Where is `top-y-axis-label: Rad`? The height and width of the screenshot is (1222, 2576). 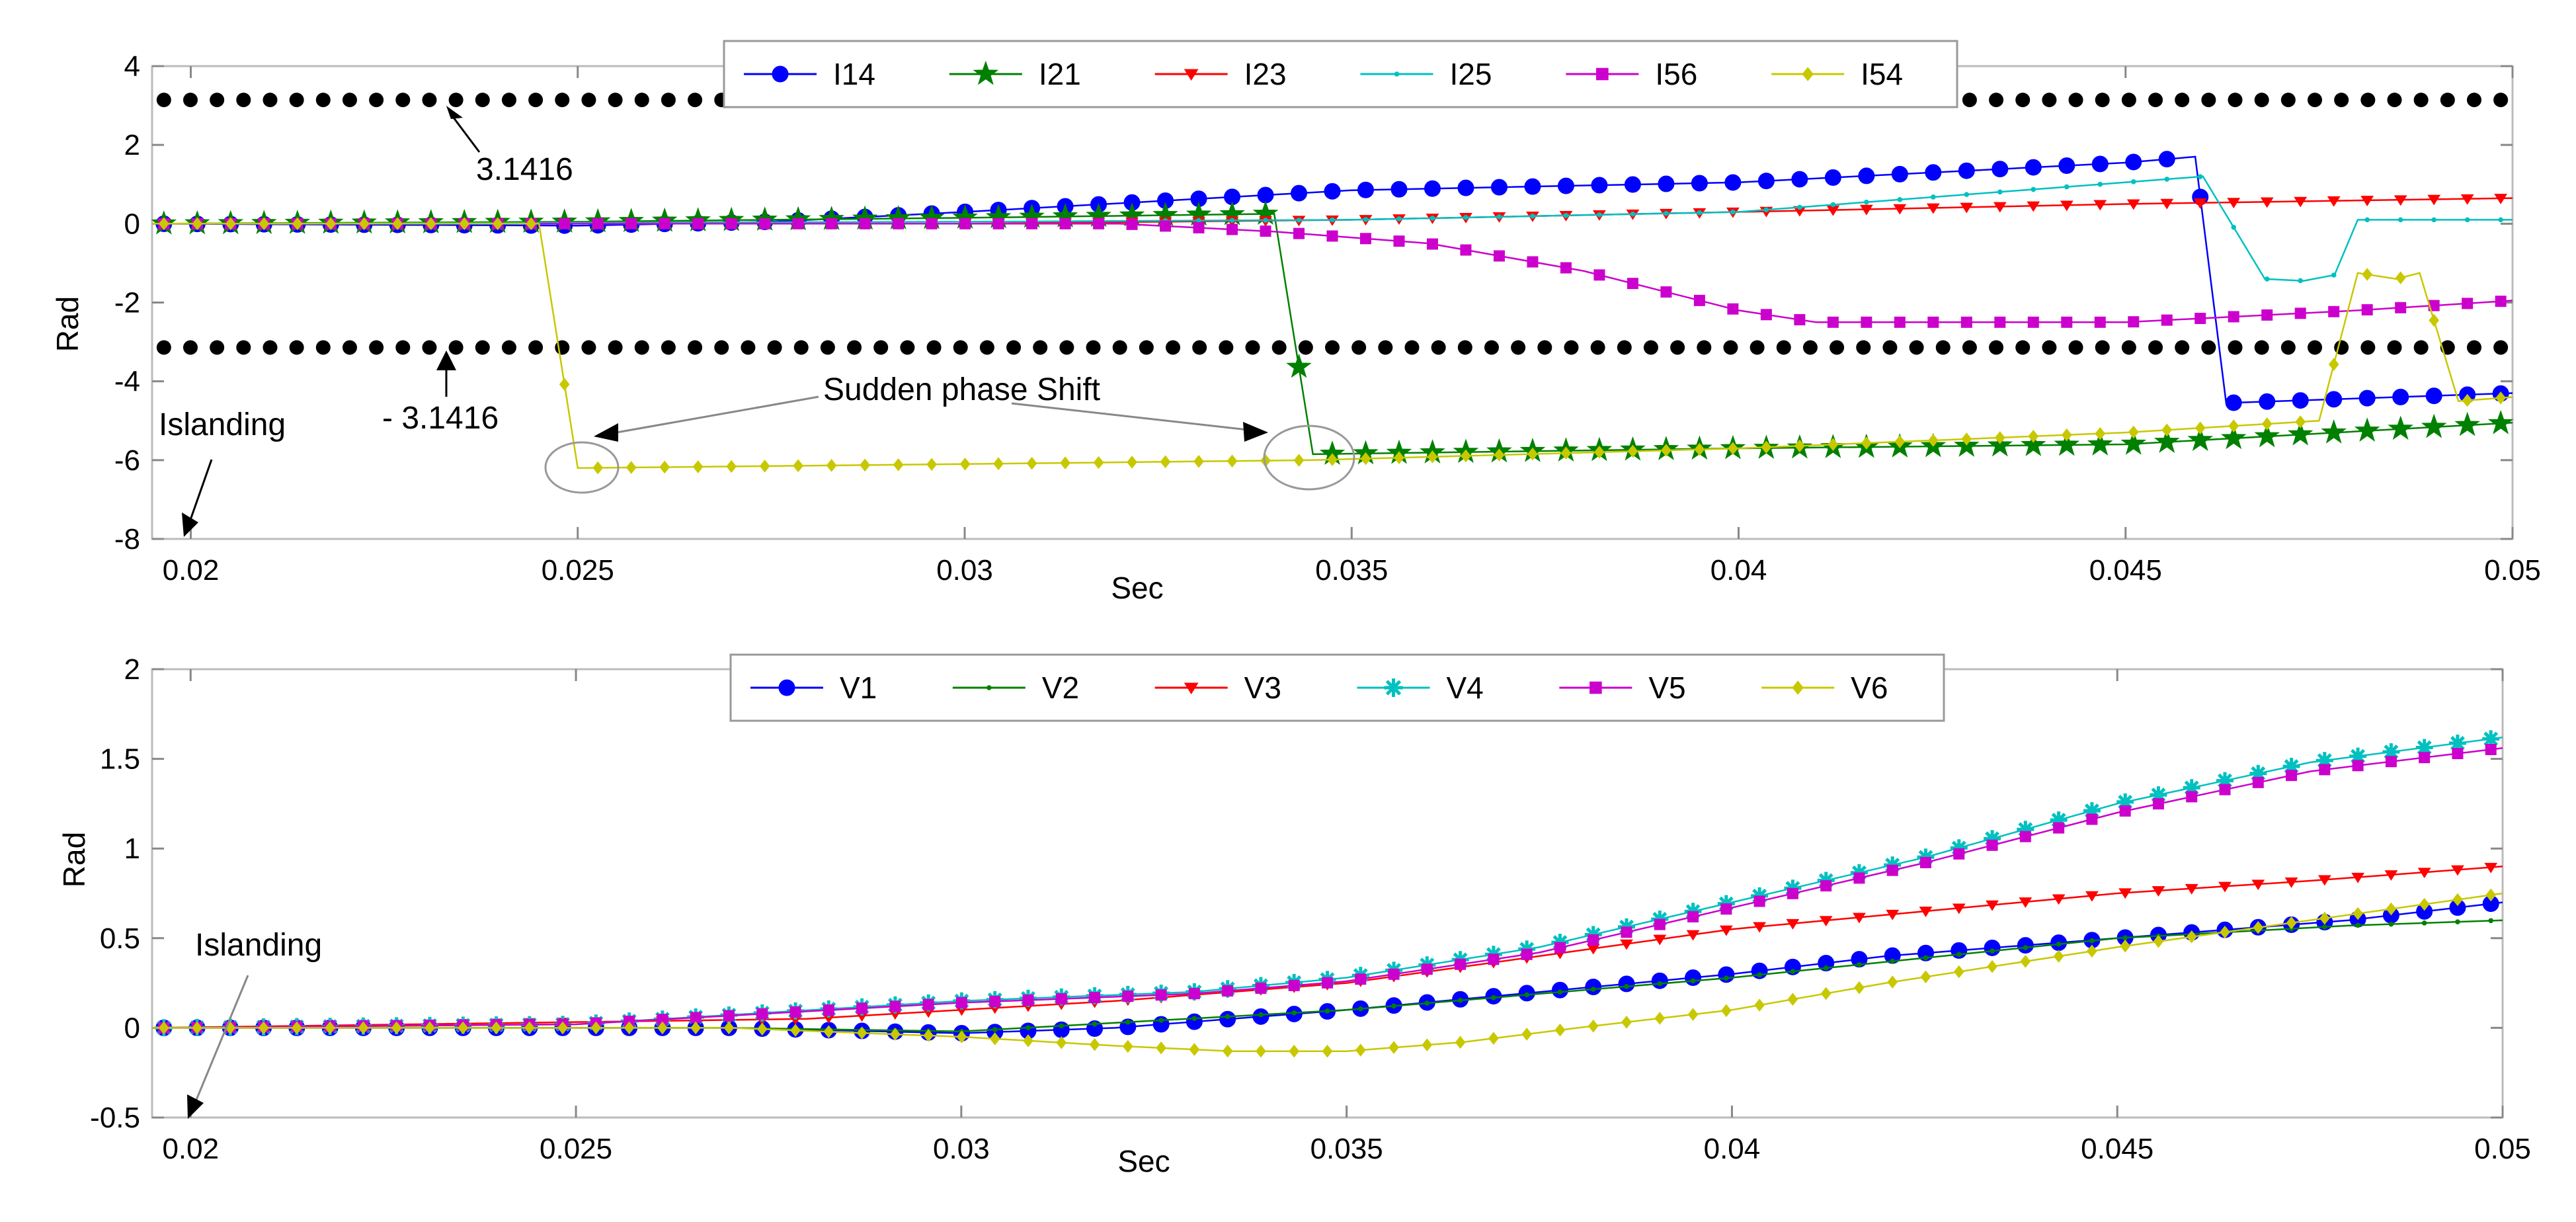 top-y-axis-label: Rad is located at coordinates (67, 324).